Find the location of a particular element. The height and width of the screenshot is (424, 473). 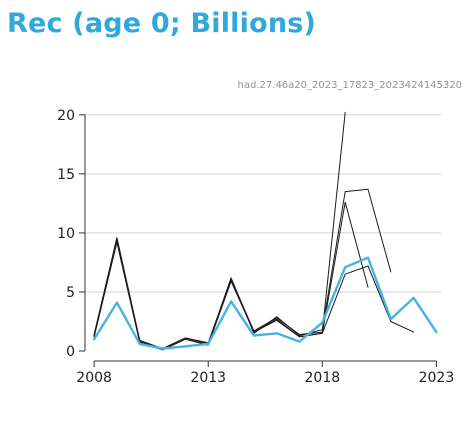

y-tick-label: 0 is located at coordinates (70, 352).